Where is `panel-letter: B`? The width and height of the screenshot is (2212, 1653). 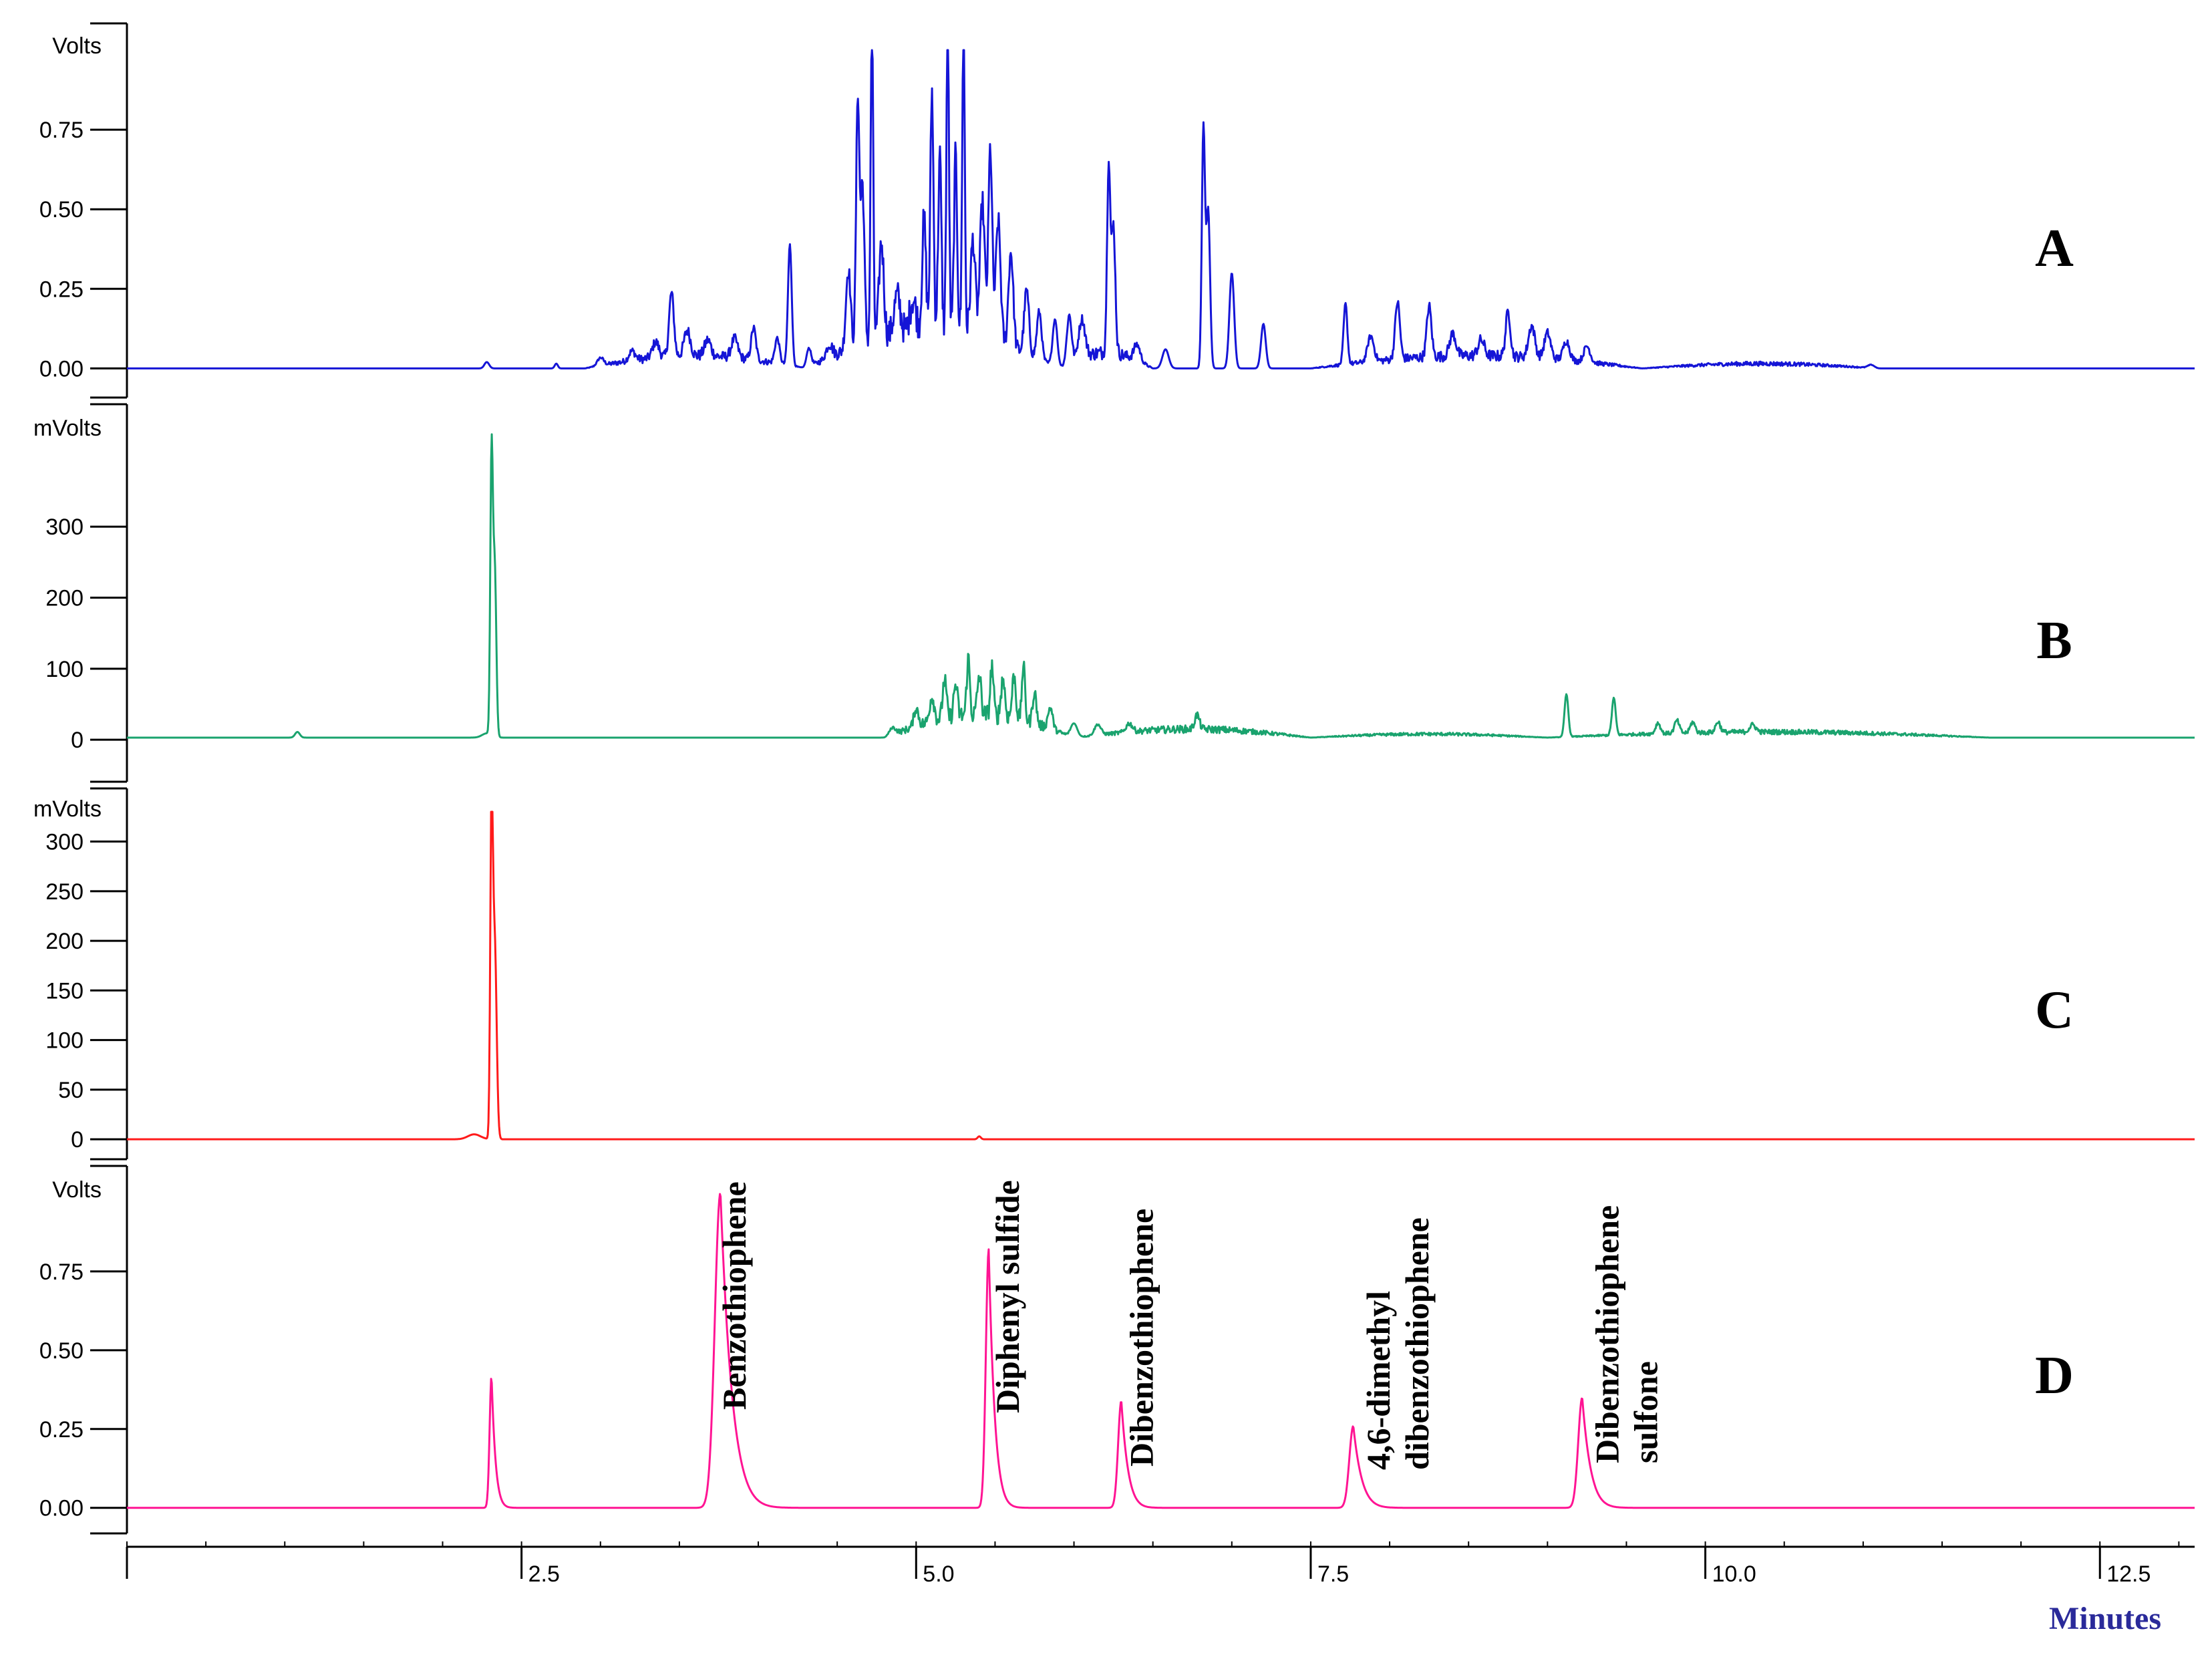
panel-letter: B is located at coordinates (2054, 640).